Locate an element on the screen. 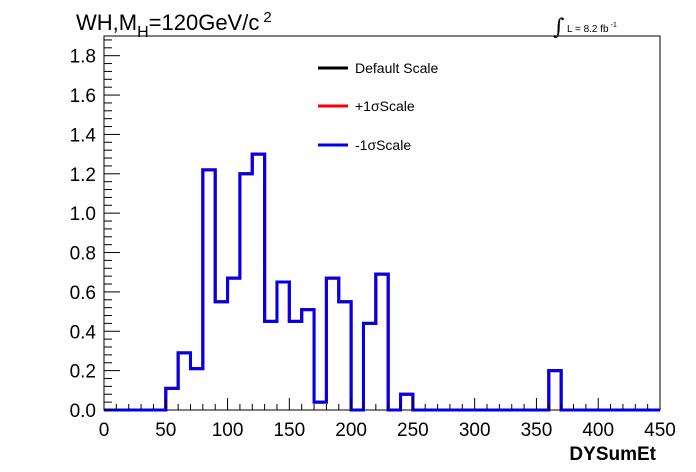 The width and height of the screenshot is (696, 472). luminosity-text: L = 8.2 fb -1 is located at coordinates (592, 28).